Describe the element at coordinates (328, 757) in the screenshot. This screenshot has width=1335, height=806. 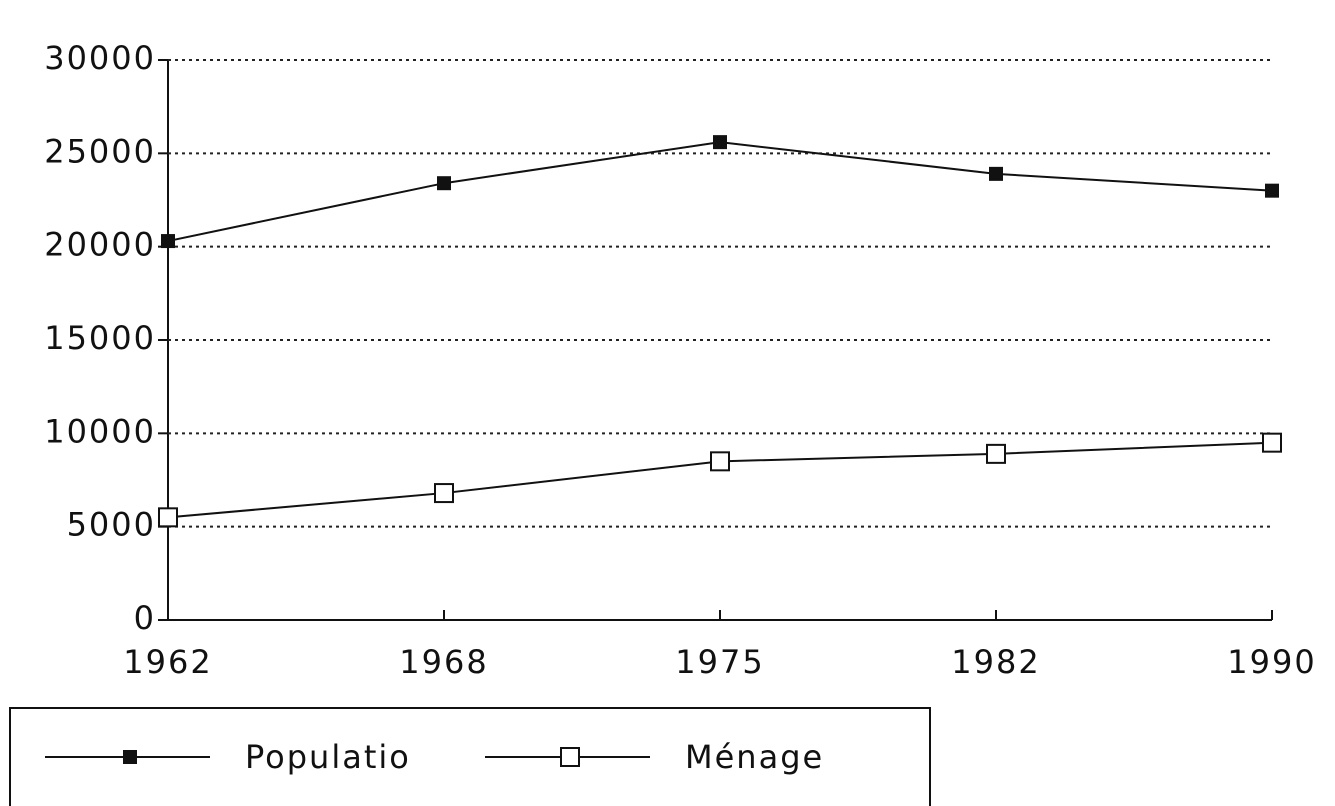
I see `legend-label: Populatio` at that location.